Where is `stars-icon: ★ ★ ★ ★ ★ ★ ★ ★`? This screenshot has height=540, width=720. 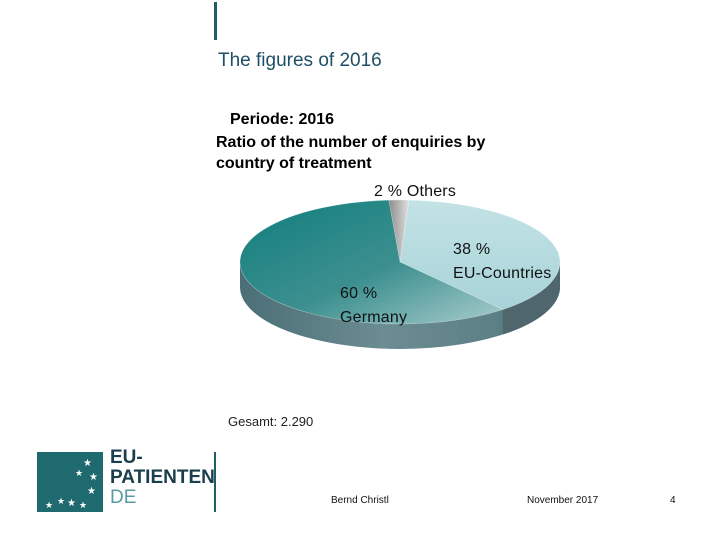 stars-icon: ★ ★ ★ ★ ★ ★ ★ ★ is located at coordinates (71, 484).